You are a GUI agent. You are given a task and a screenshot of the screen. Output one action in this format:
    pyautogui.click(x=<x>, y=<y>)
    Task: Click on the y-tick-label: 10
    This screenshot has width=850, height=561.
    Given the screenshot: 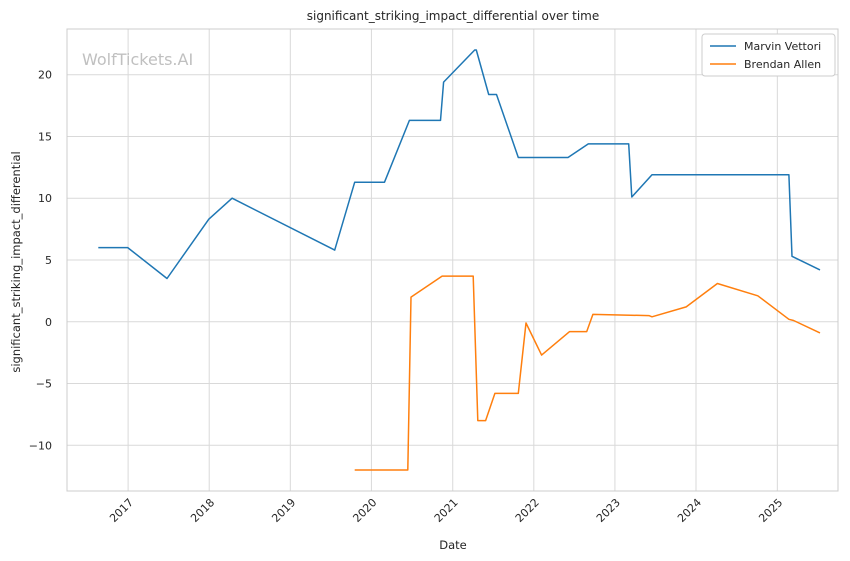 What is the action you would take?
    pyautogui.click(x=45, y=198)
    